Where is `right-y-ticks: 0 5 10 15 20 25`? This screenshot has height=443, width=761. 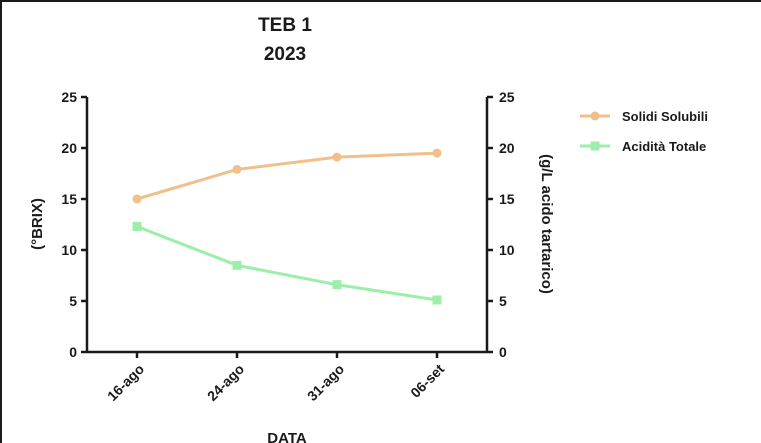 right-y-ticks: 0 5 10 15 20 25 is located at coordinates (501, 224).